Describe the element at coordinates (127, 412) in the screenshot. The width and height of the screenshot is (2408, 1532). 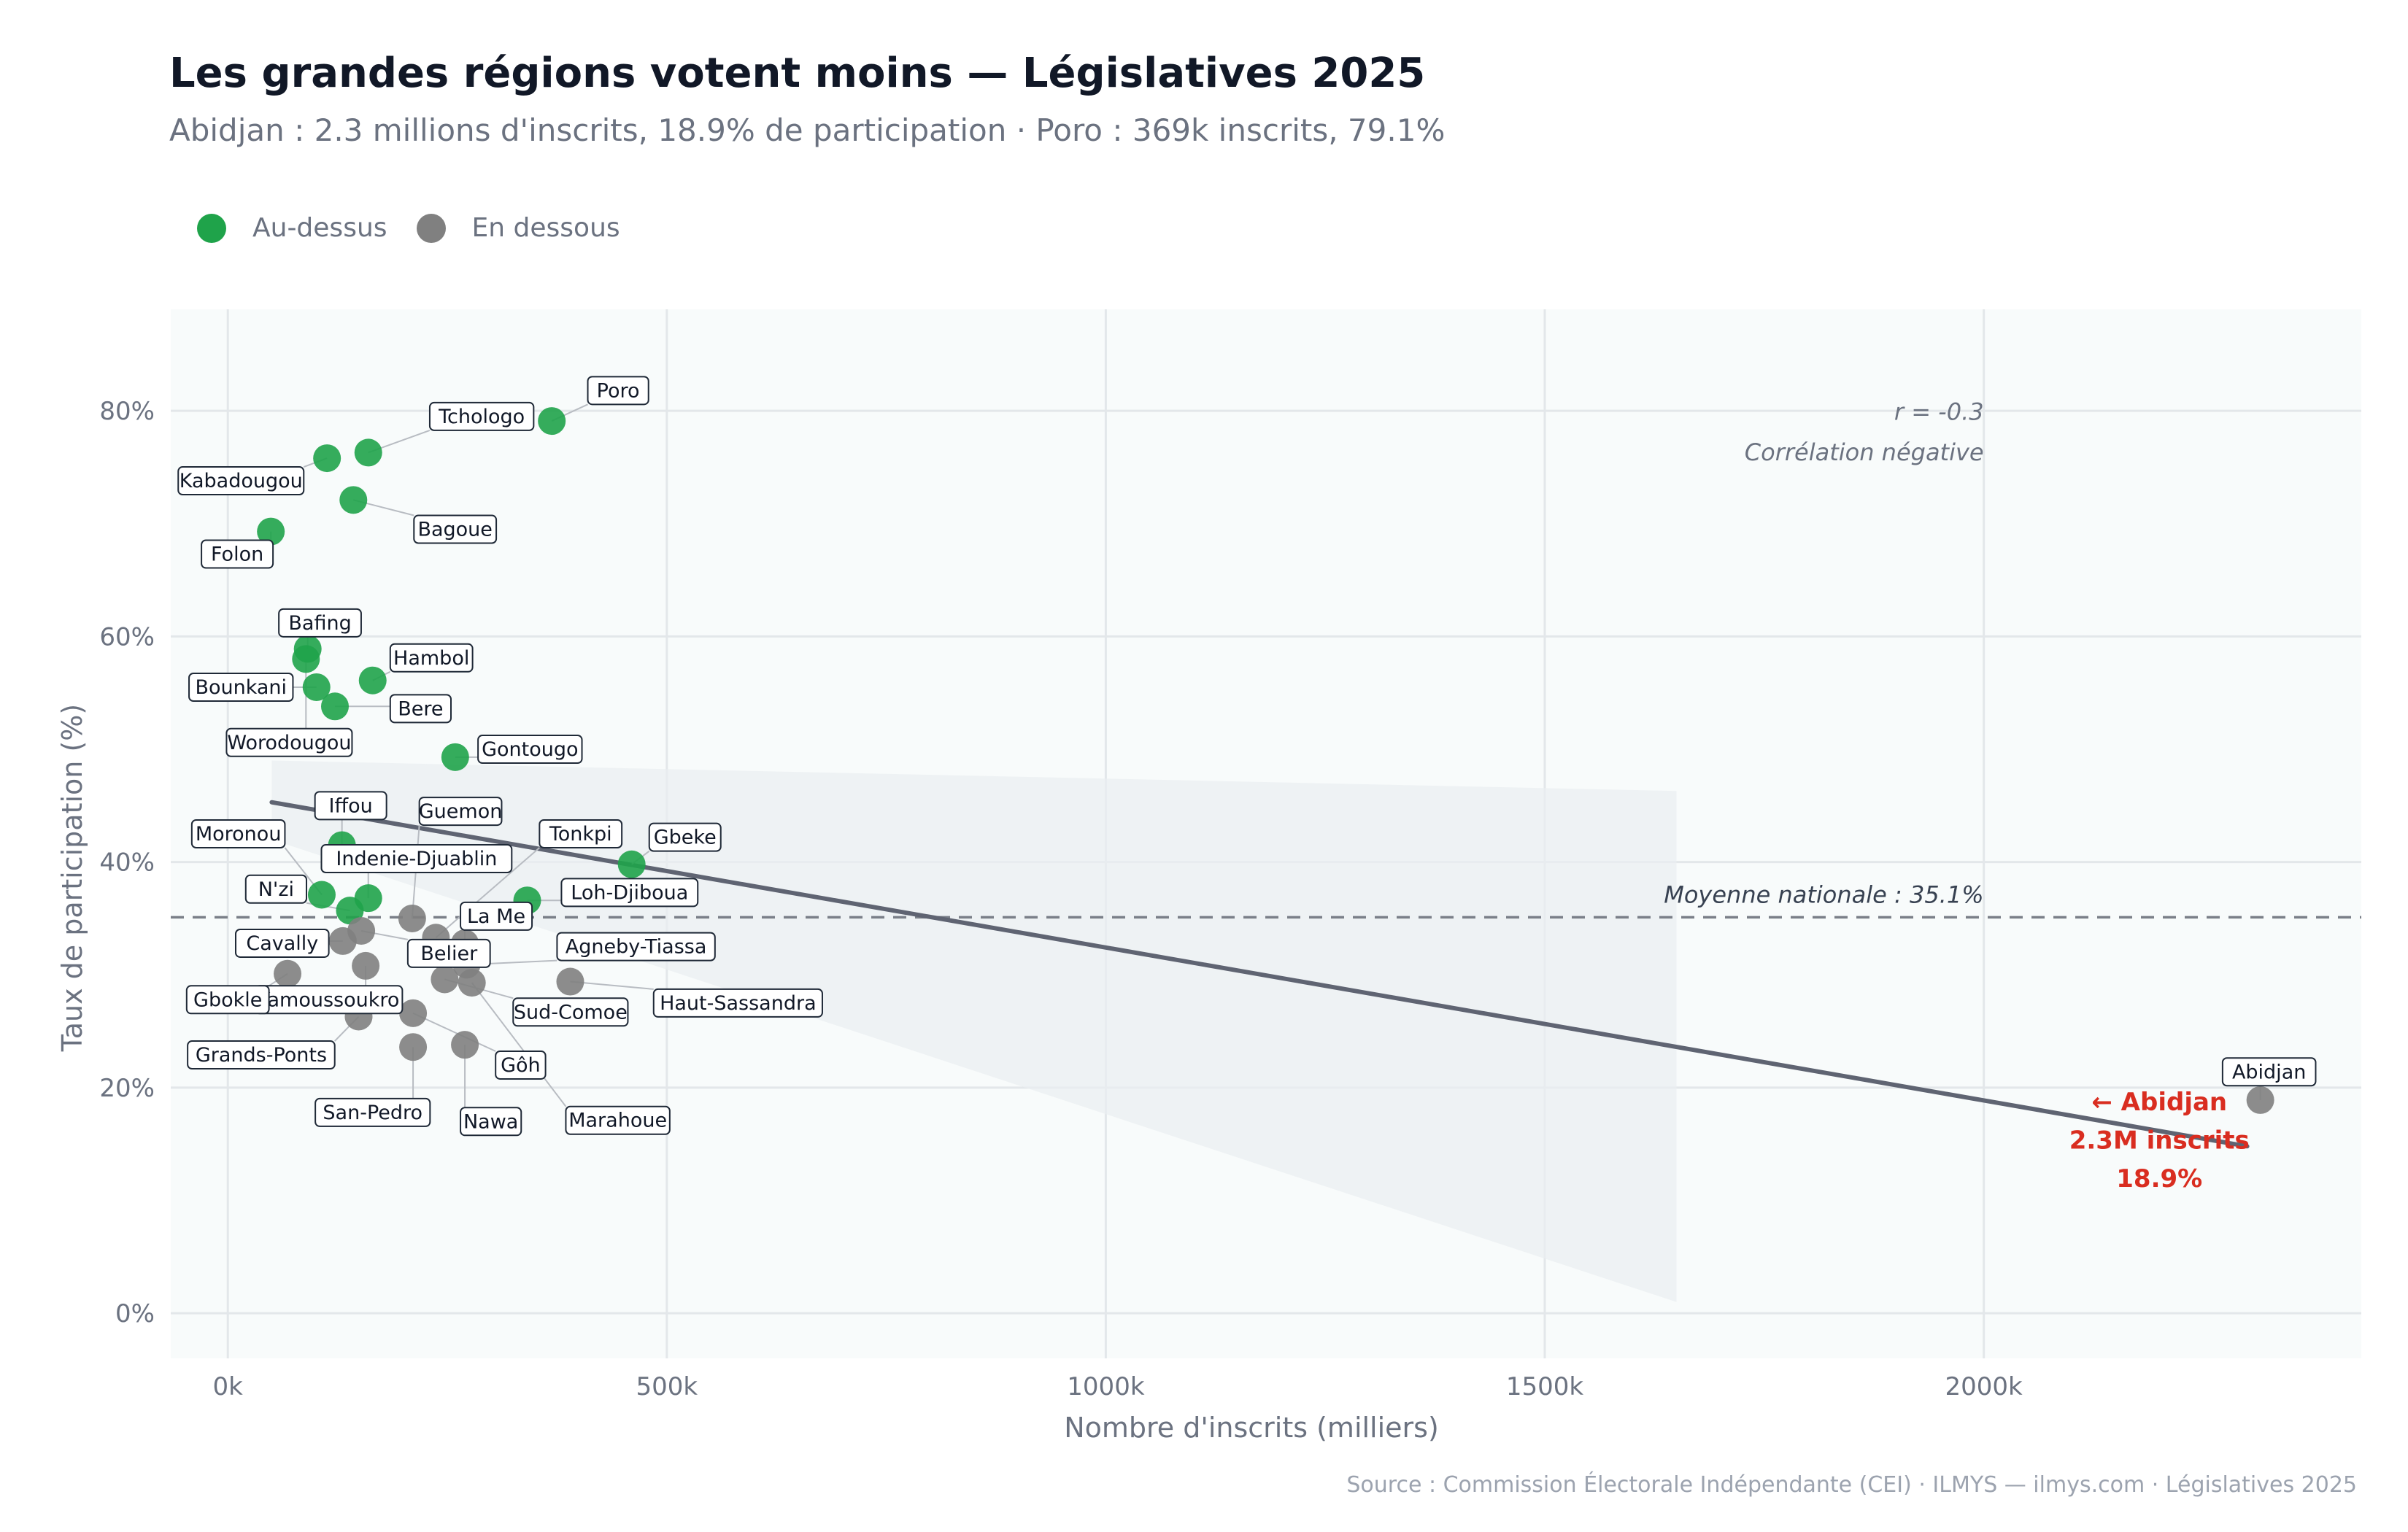
I see `y-tick-label: 80%` at that location.